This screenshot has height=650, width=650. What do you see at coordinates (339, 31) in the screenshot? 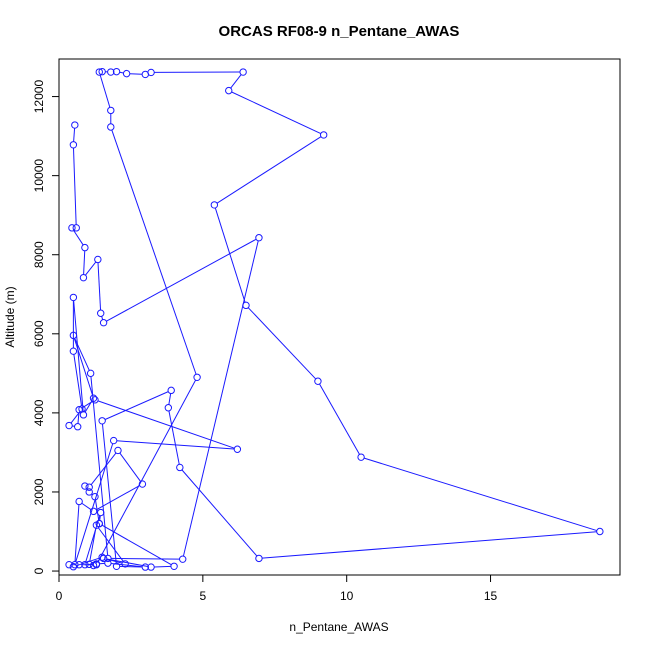
I see `chart-title: ORCAS RF08-9 n_Pentane_AWAS` at bounding box center [339, 31].